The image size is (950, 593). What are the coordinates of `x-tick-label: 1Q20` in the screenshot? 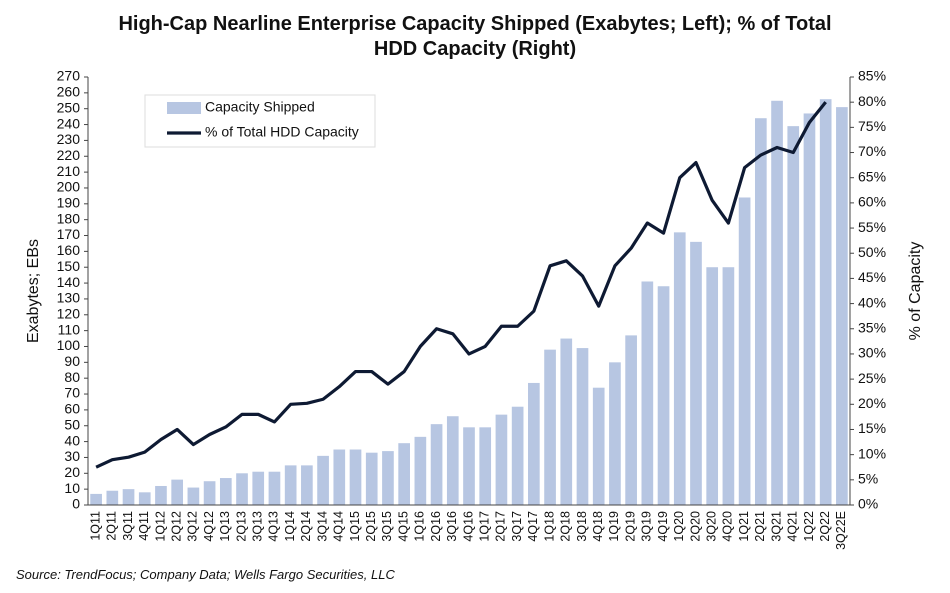 It's located at (679, 526).